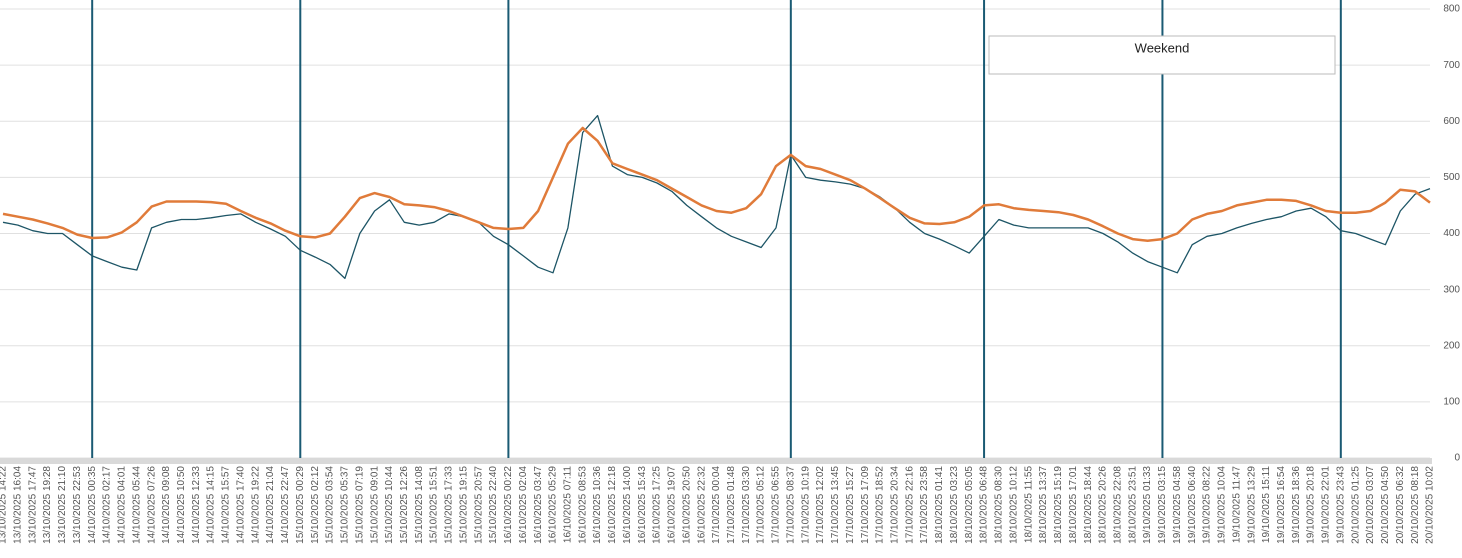 The width and height of the screenshot is (1462, 558). What do you see at coordinates (1430, 505) in the screenshot?
I see `x-tick-label: 20/10/2025 10:02` at bounding box center [1430, 505].